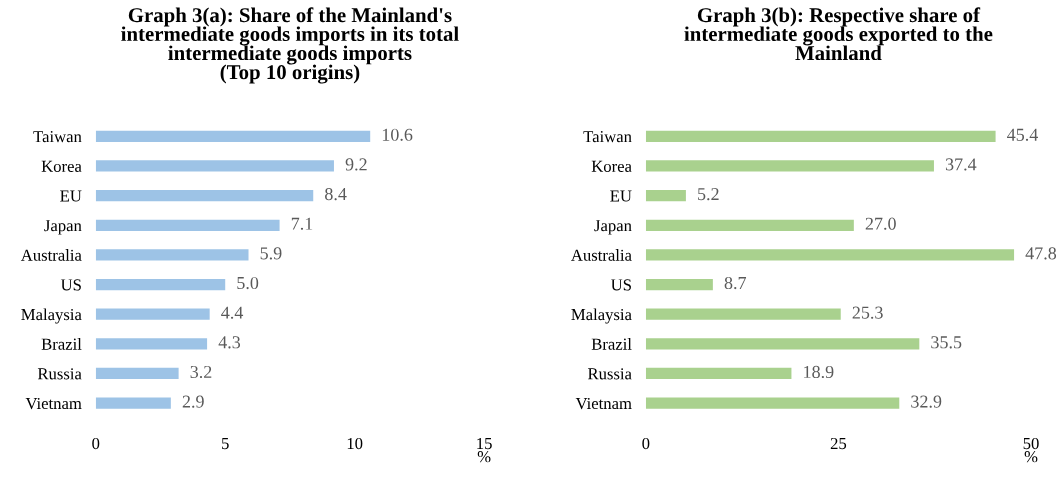 The image size is (1064, 486). I want to click on data-label: 4.3, so click(229, 342).